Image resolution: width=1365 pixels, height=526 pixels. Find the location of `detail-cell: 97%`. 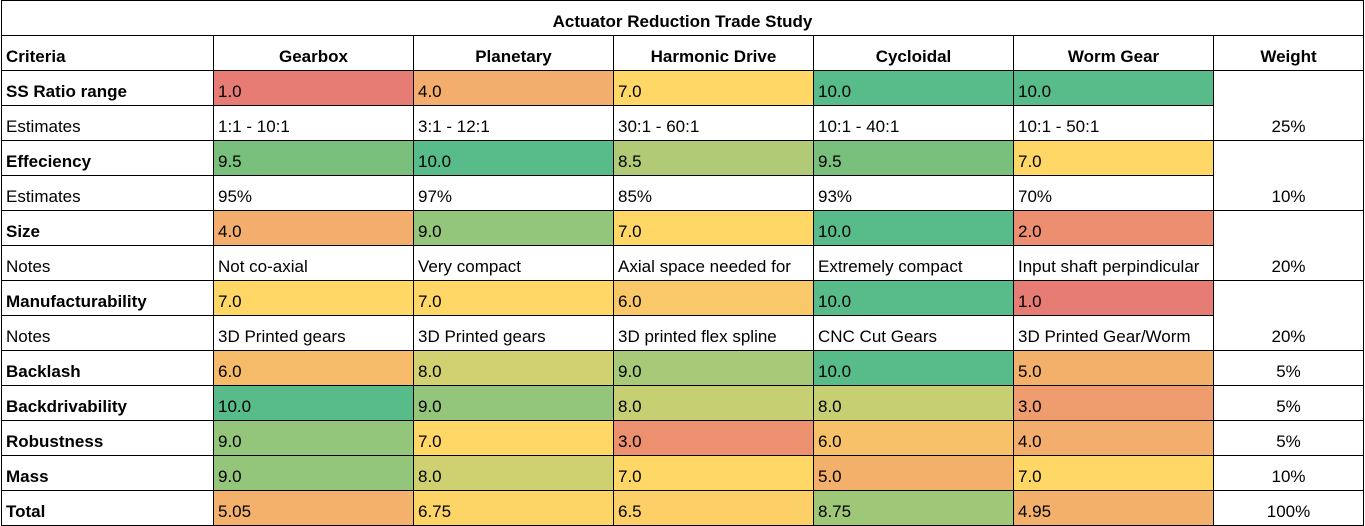

detail-cell: 97% is located at coordinates (513, 193).